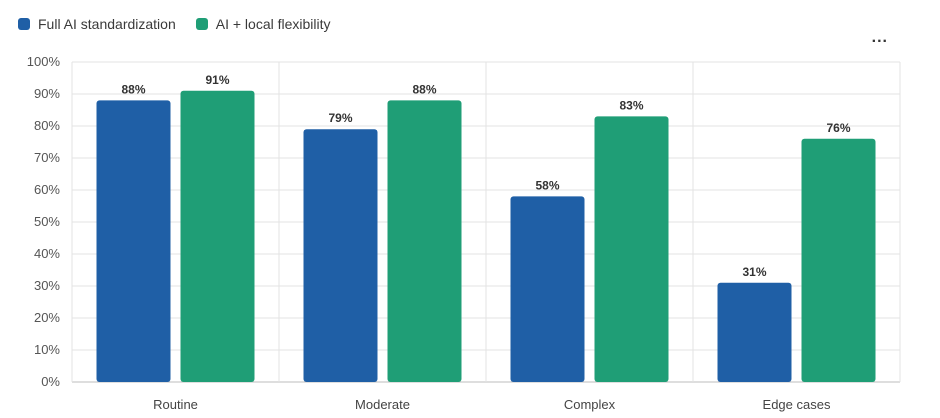 Image resolution: width=940 pixels, height=418 pixels. Describe the element at coordinates (590, 404) in the screenshot. I see `x-tick-label: Complex` at that location.